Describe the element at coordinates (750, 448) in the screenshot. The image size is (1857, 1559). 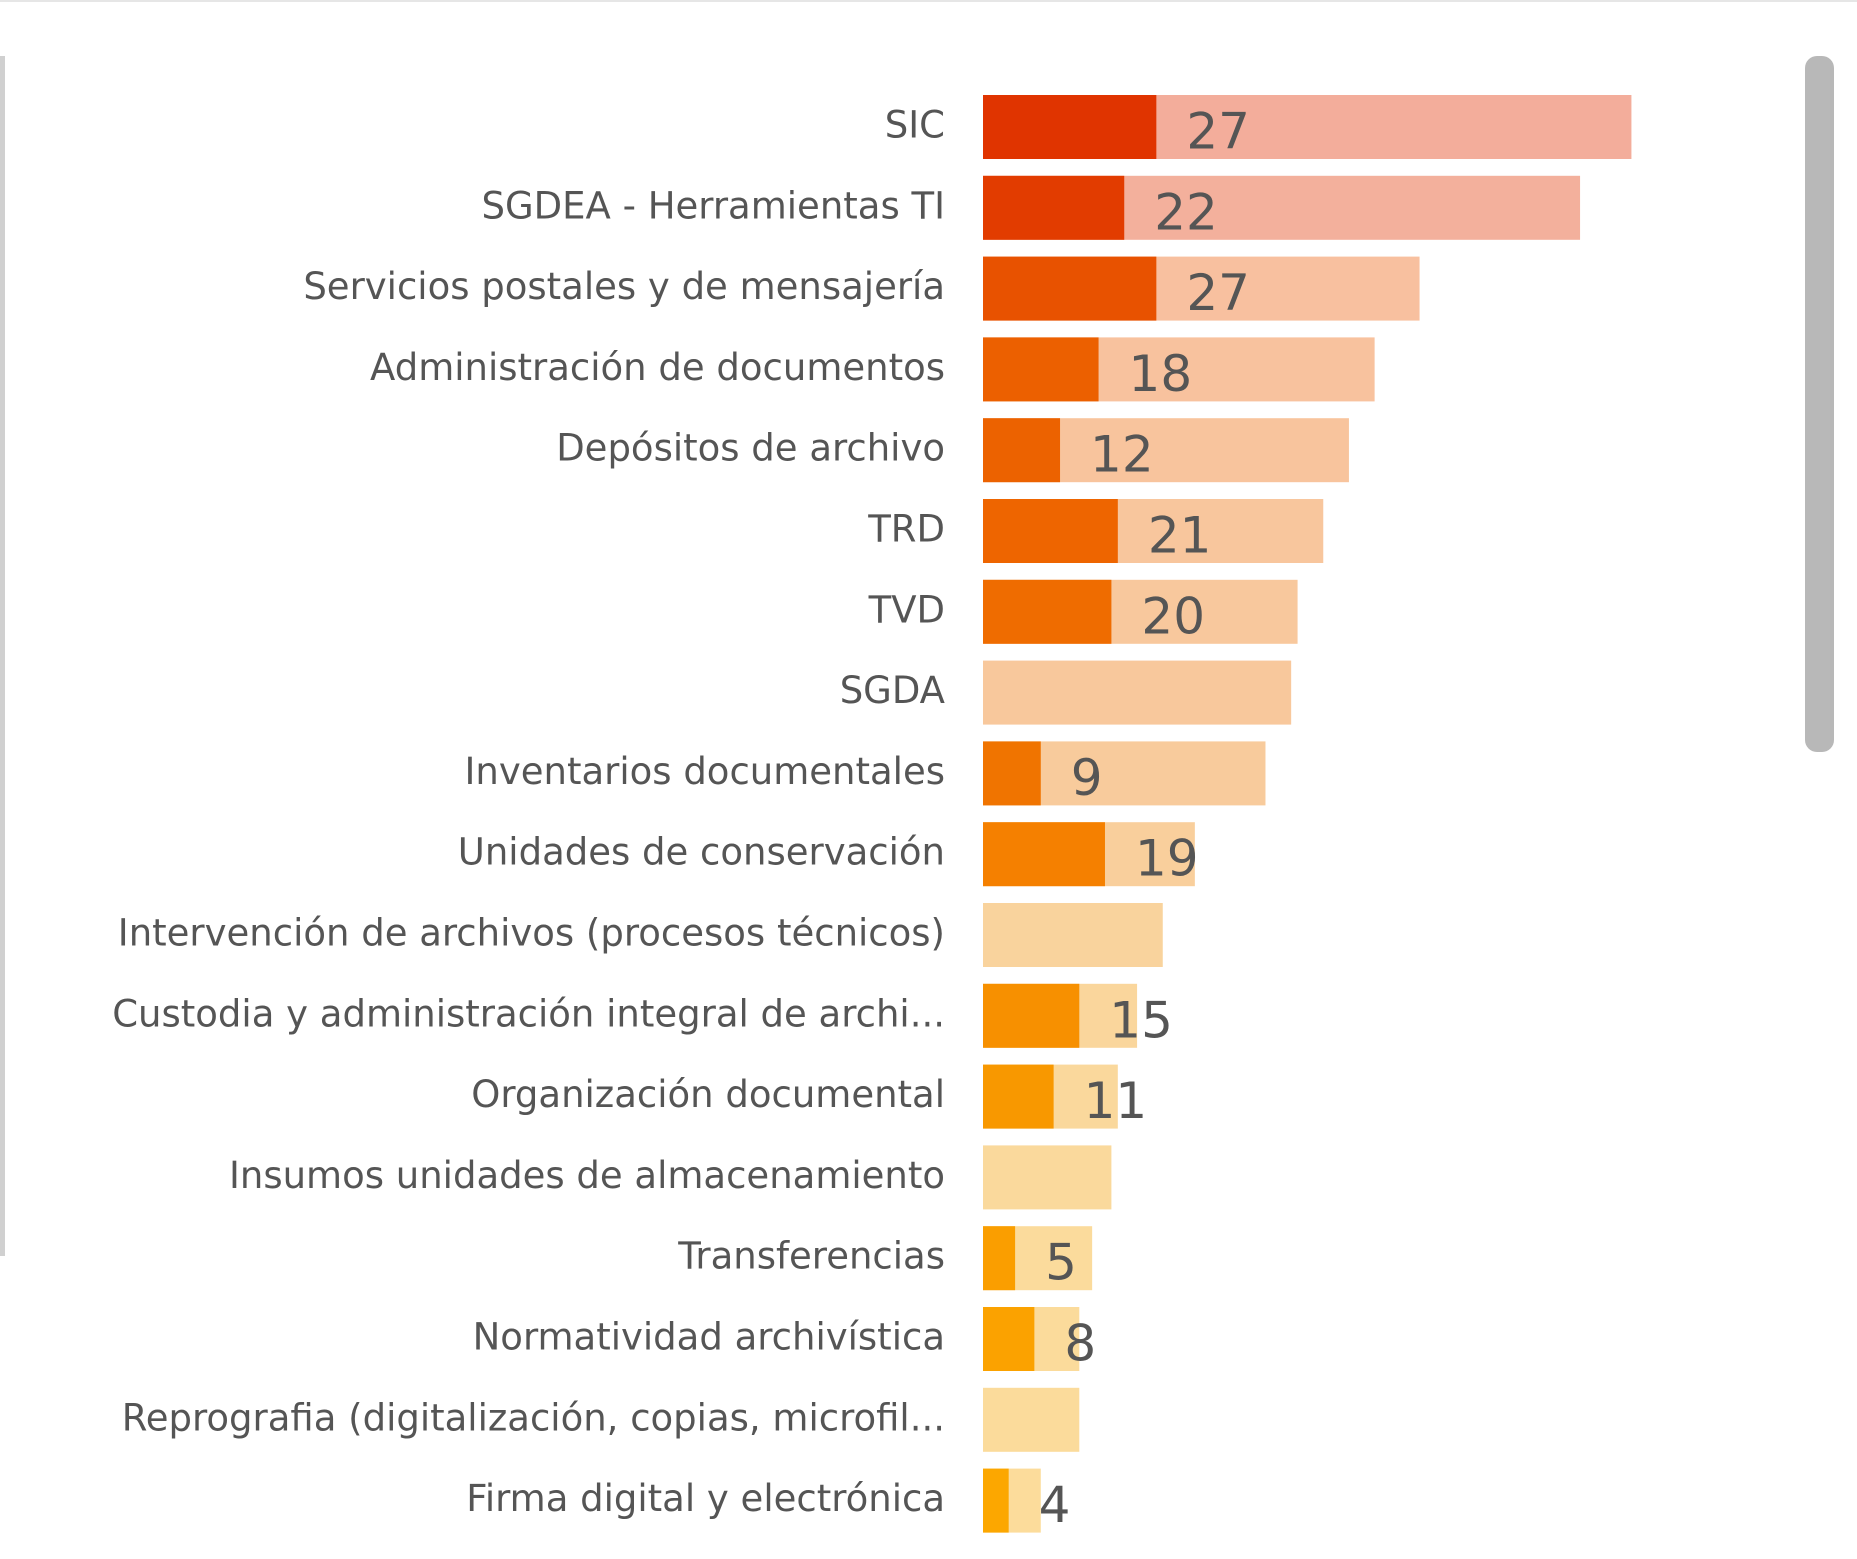
I see `category-label: Depósitos de archivo` at that location.